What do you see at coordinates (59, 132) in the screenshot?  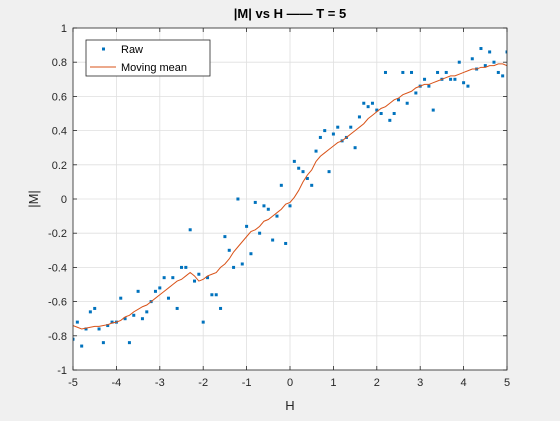 I see `y-tick-label: 0.4` at bounding box center [59, 132].